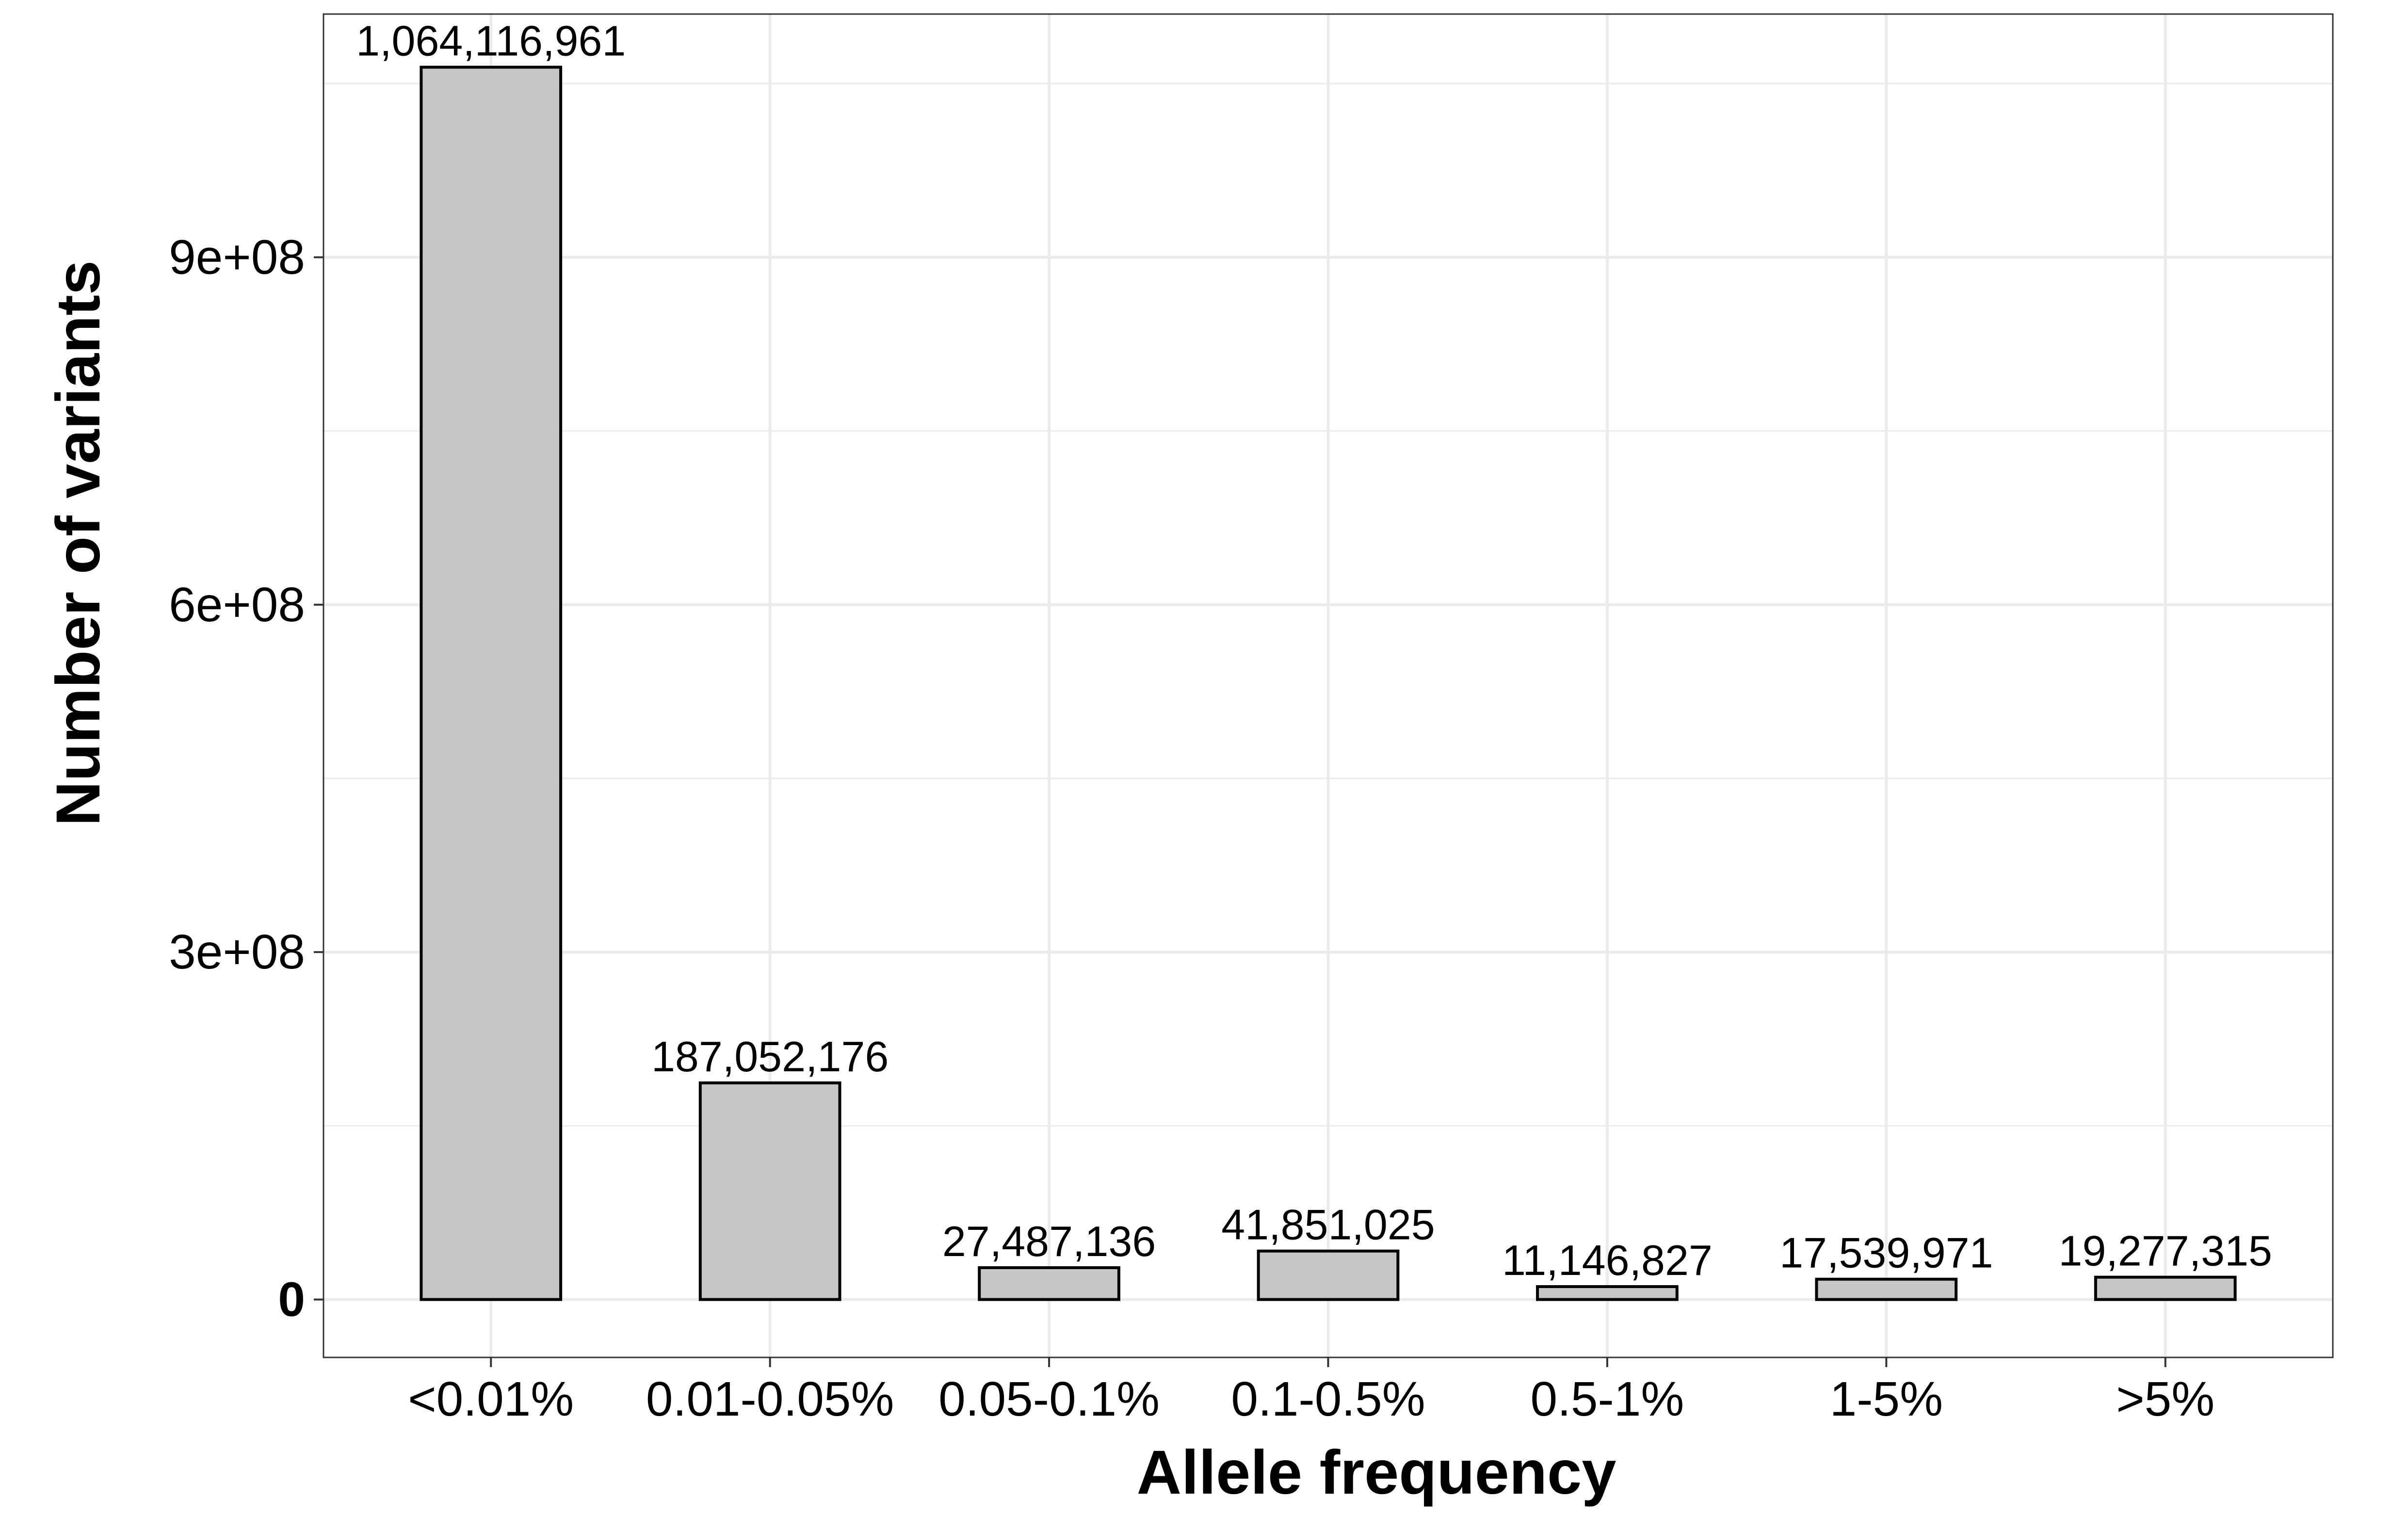 The width and height of the screenshot is (2408, 1516). Describe the element at coordinates (770, 1399) in the screenshot. I see `x-tick-label: 0.01-0.05%` at that location.